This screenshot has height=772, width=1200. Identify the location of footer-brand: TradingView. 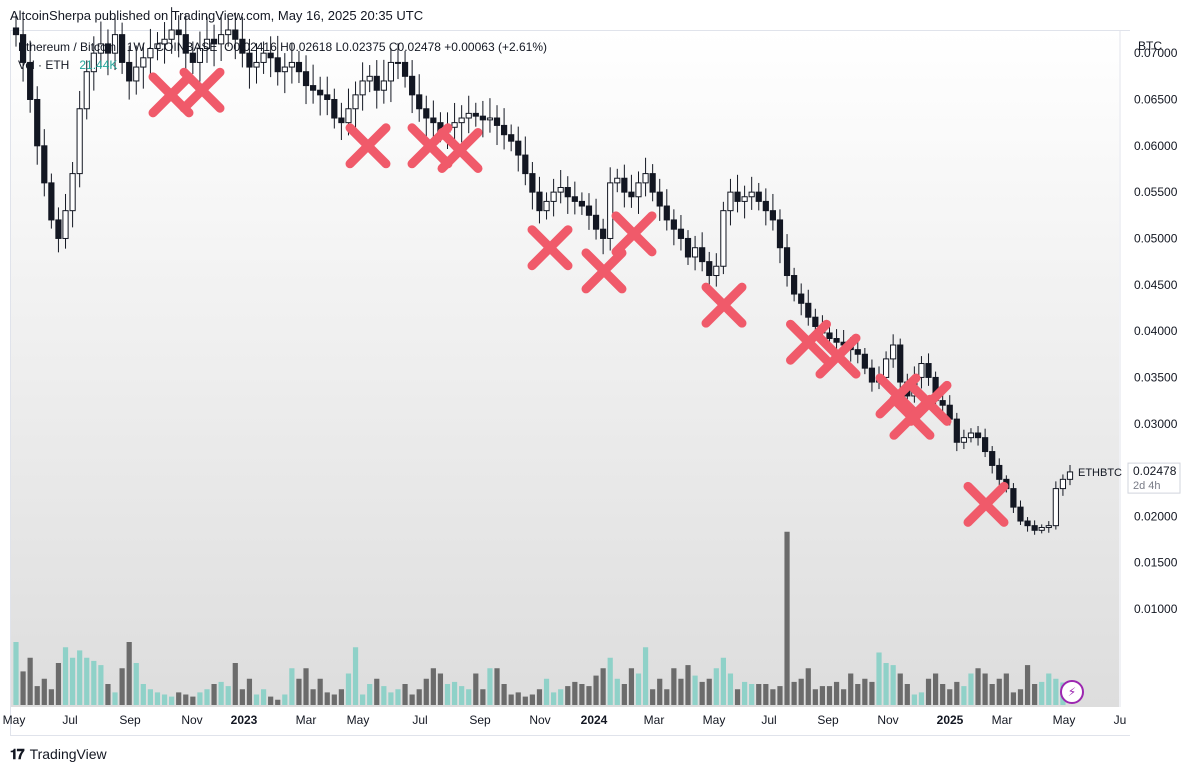
(68, 754).